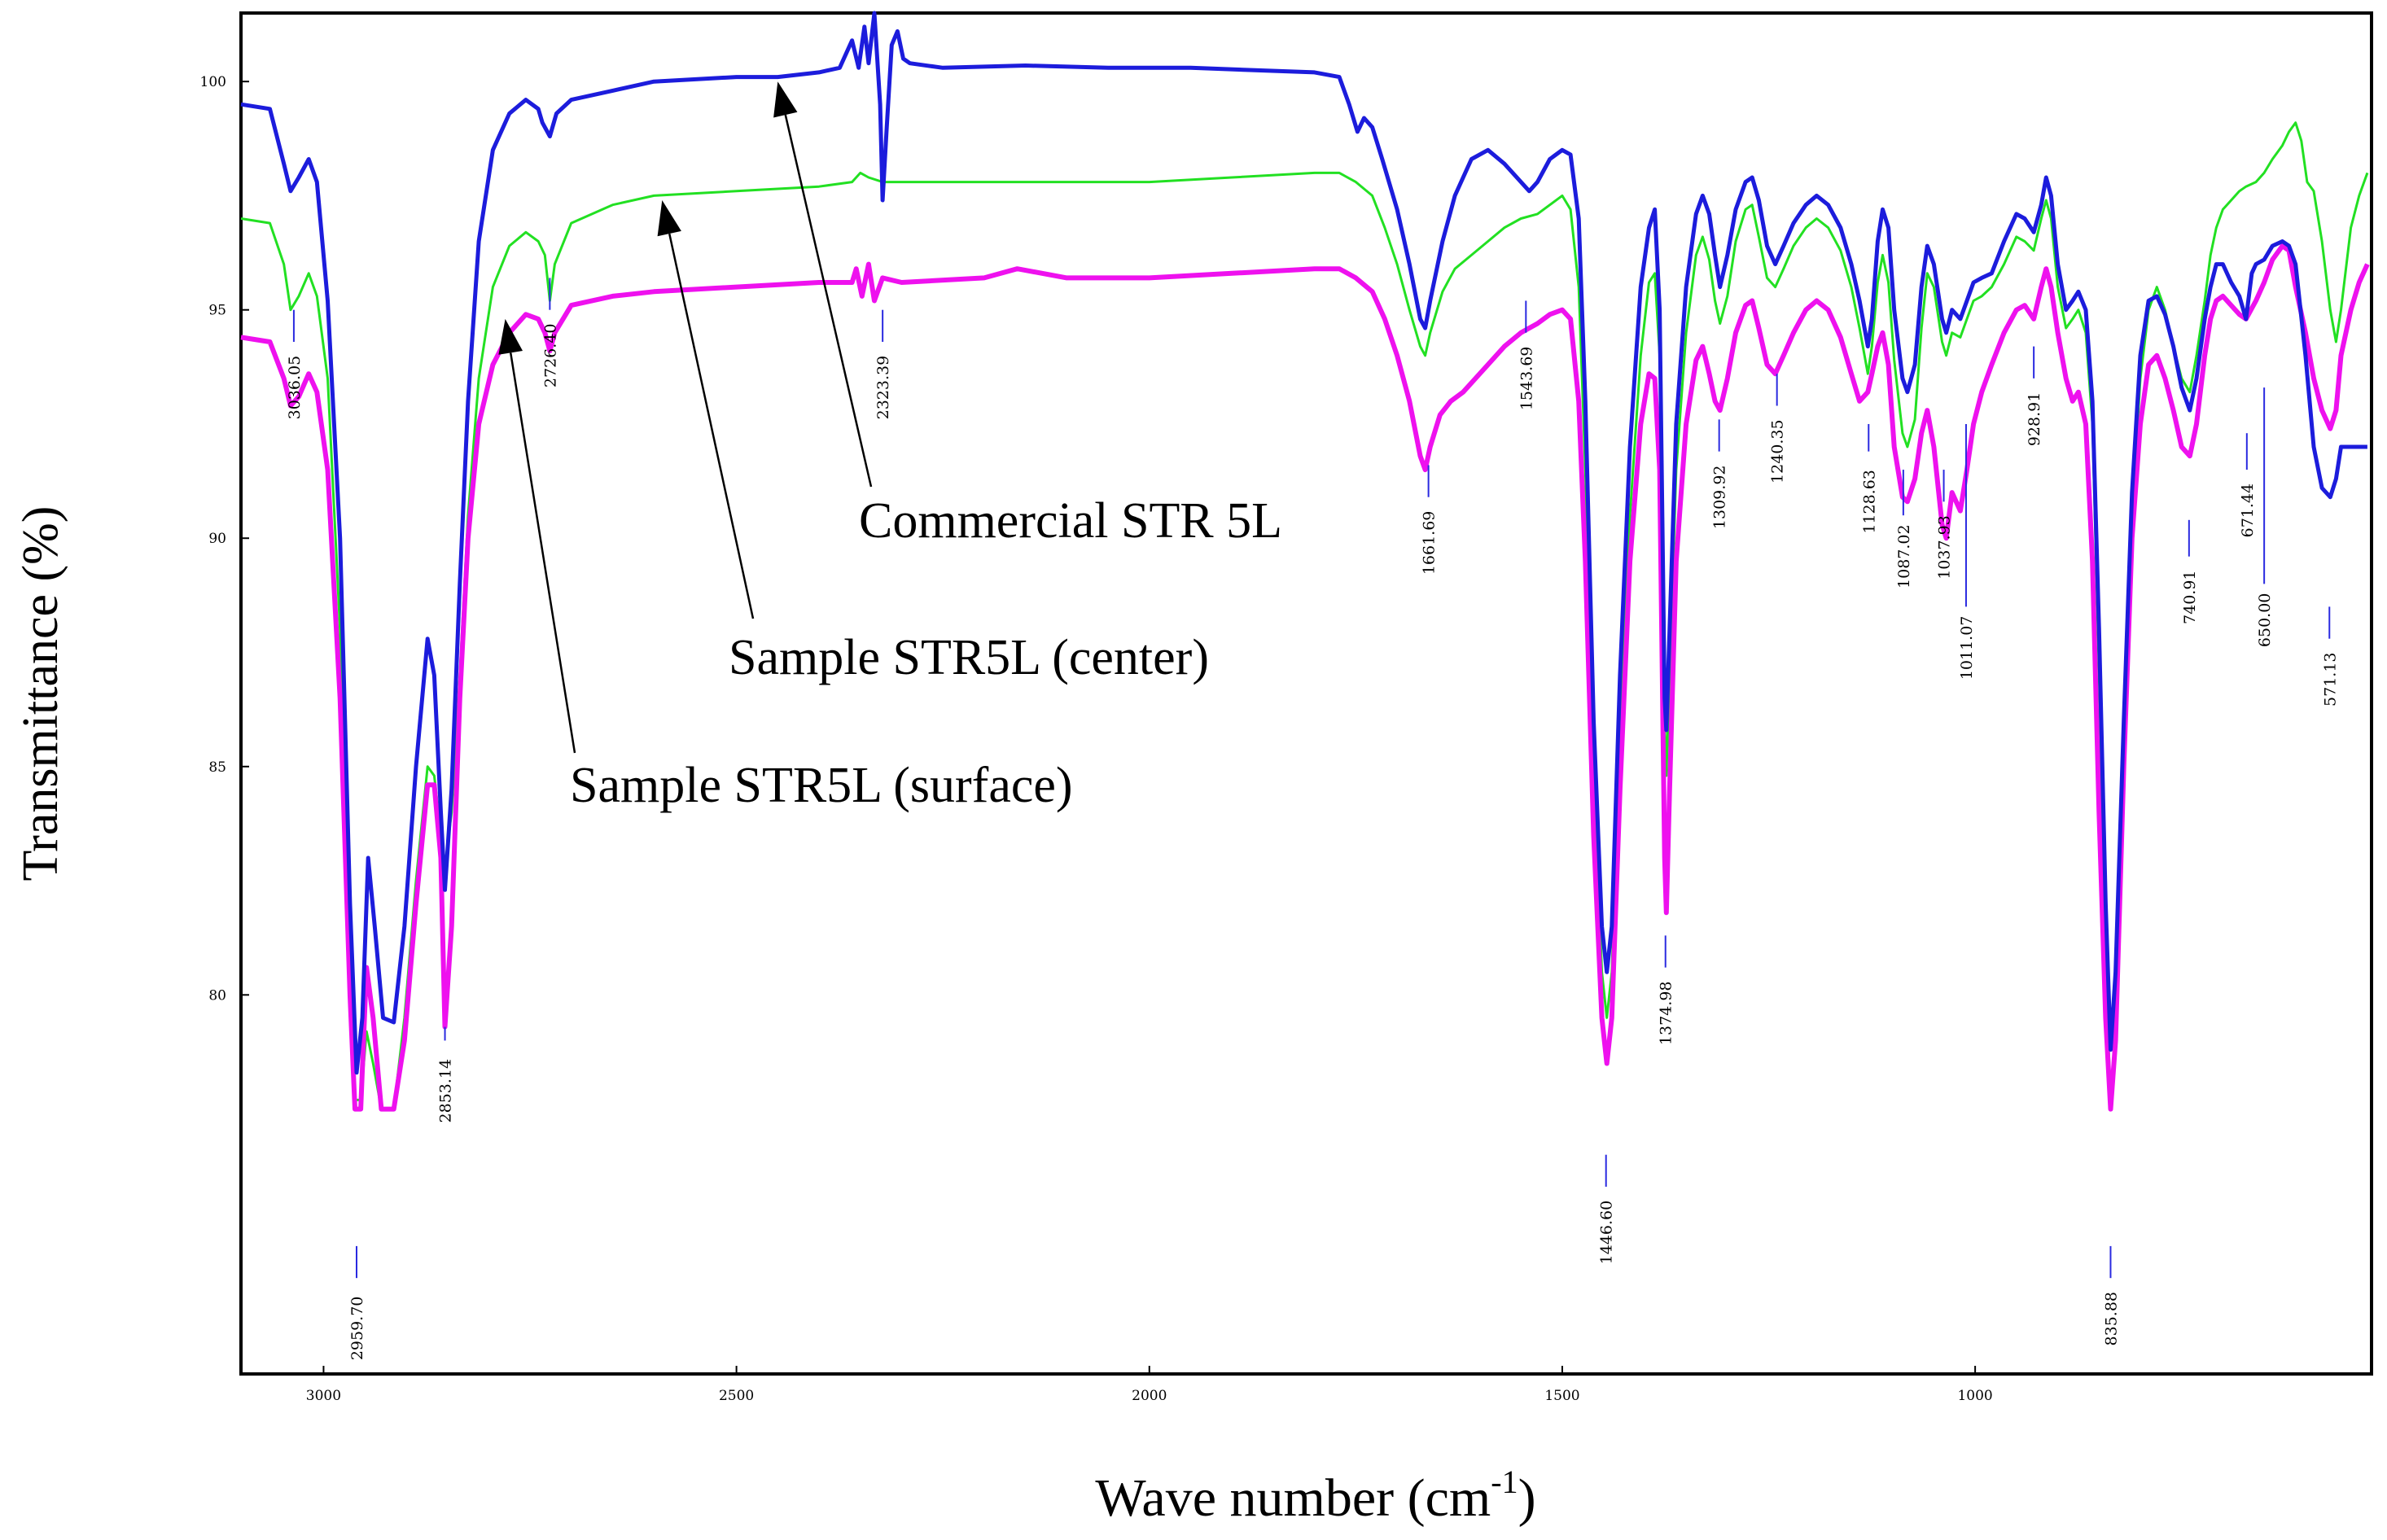 This screenshot has height=1540, width=2387. I want to click on peak-label: 835.88, so click(2112, 1318).